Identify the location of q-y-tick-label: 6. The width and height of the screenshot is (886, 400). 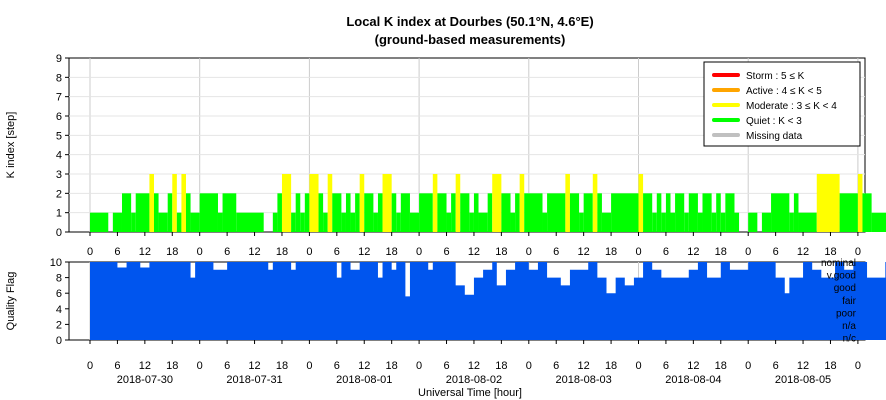
(59, 294).